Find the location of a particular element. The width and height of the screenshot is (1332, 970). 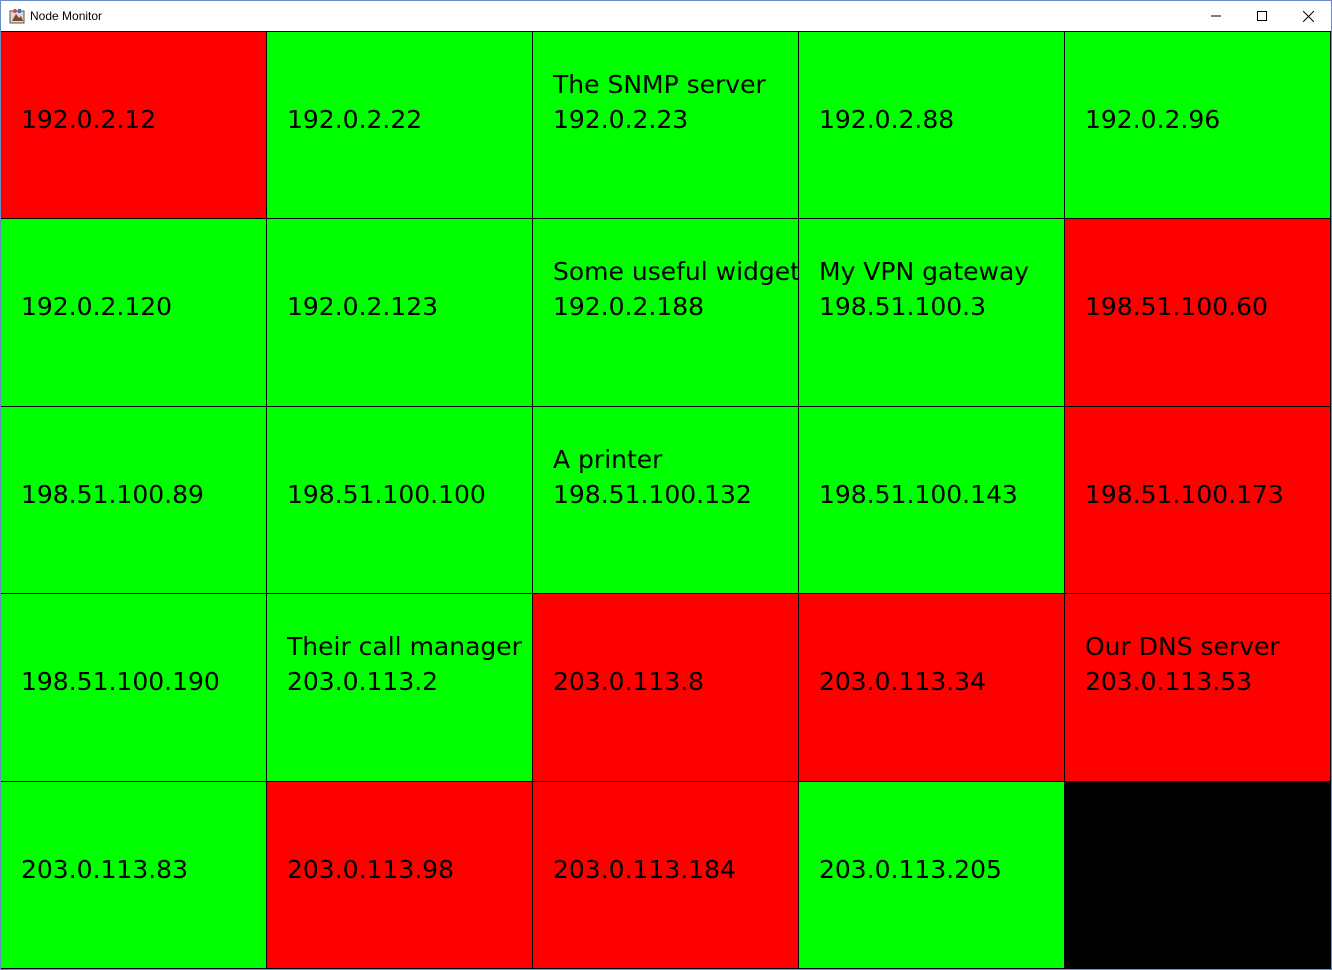

node-ip: 192.0.2.188 is located at coordinates (629, 307).